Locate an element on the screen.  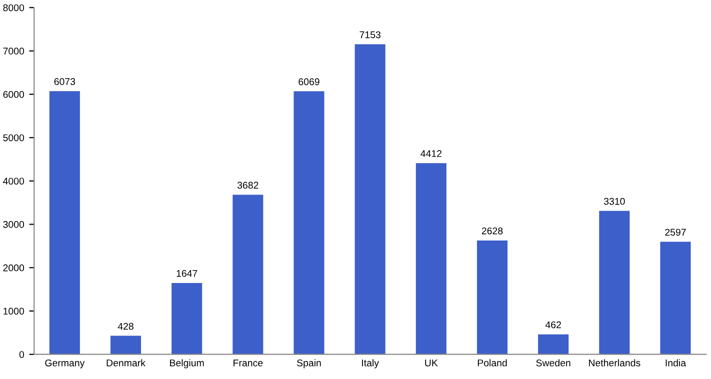
x-tick-label: Belgium is located at coordinates (187, 363).